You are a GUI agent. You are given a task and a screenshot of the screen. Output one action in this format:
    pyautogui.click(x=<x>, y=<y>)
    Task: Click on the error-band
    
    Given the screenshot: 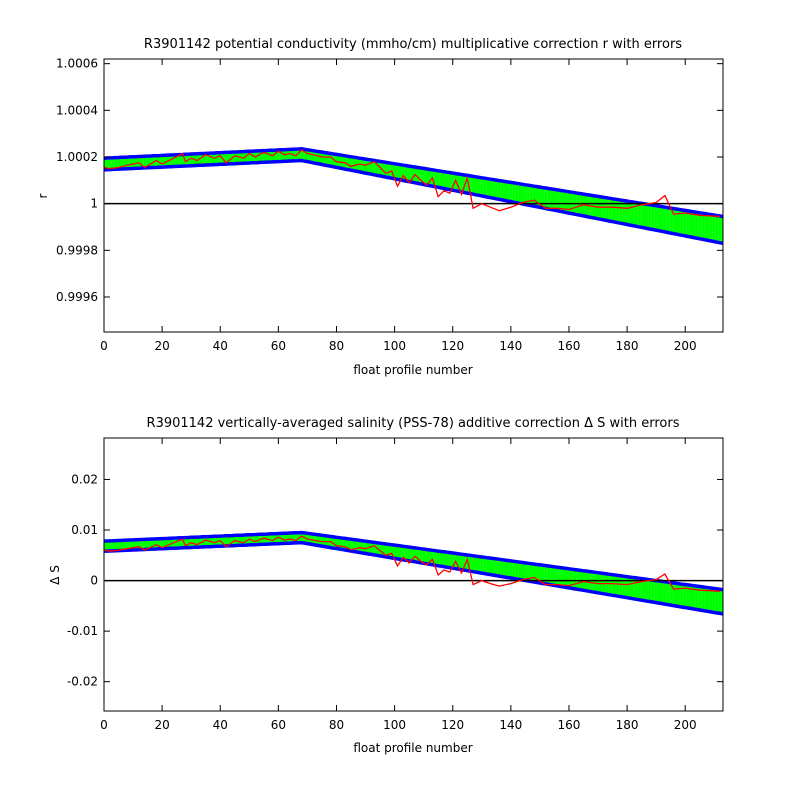 What is the action you would take?
    pyautogui.click(x=413, y=196)
    